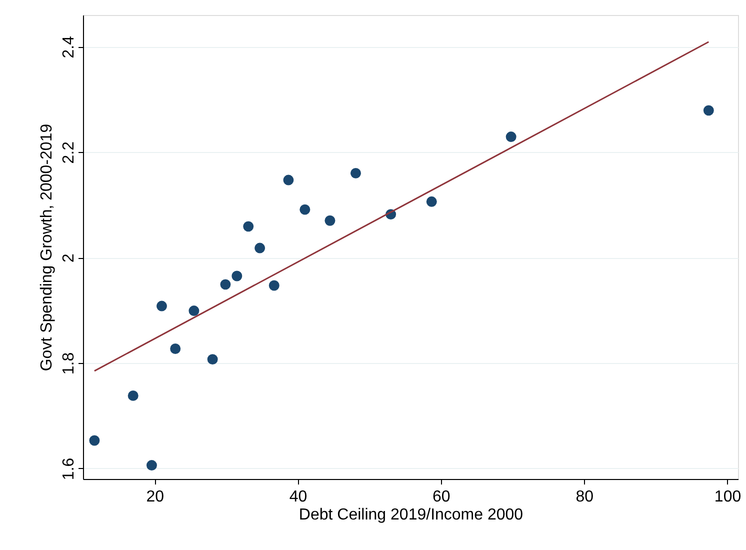 This screenshot has height=550, width=746. Describe the element at coordinates (585, 497) in the screenshot. I see `x-tick-label: 80` at that location.